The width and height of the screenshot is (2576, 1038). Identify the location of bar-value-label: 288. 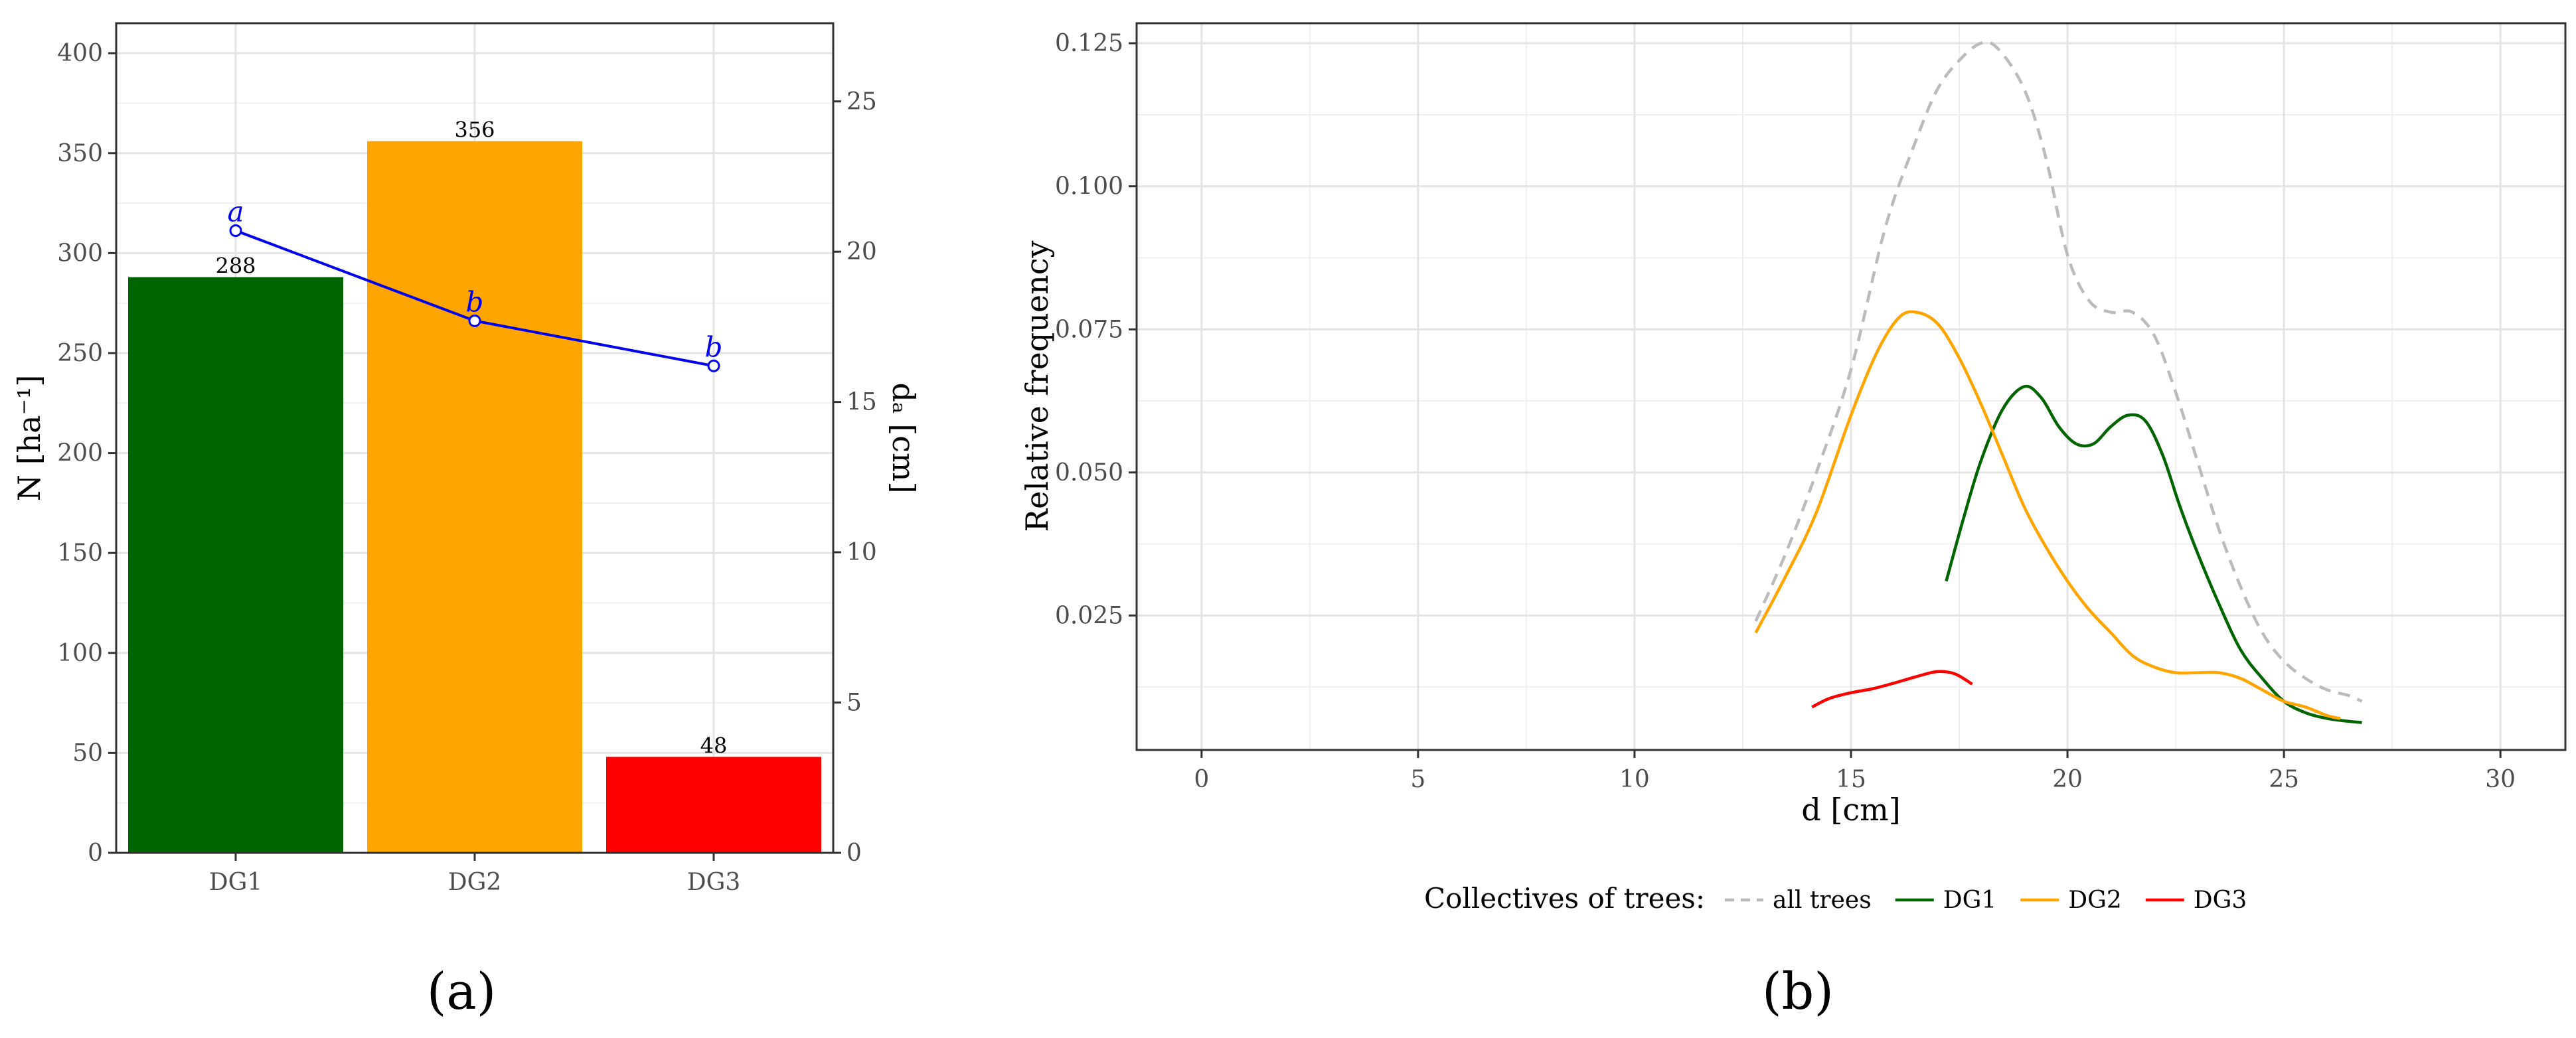
(235, 266).